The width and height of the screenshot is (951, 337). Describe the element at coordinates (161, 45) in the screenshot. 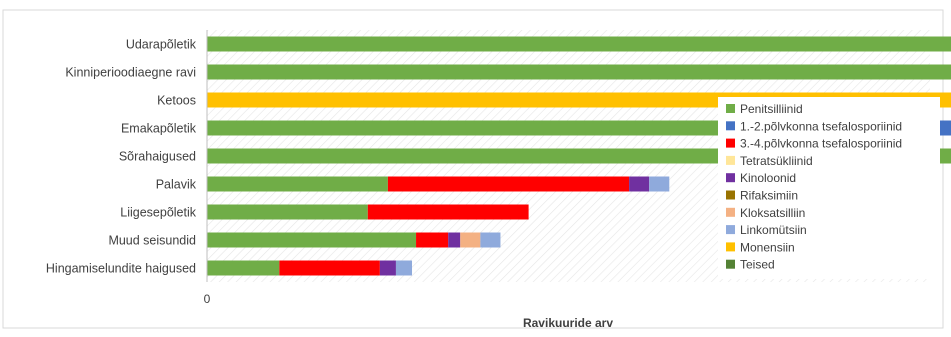

I see `category-label: Udarapõletik` at that location.